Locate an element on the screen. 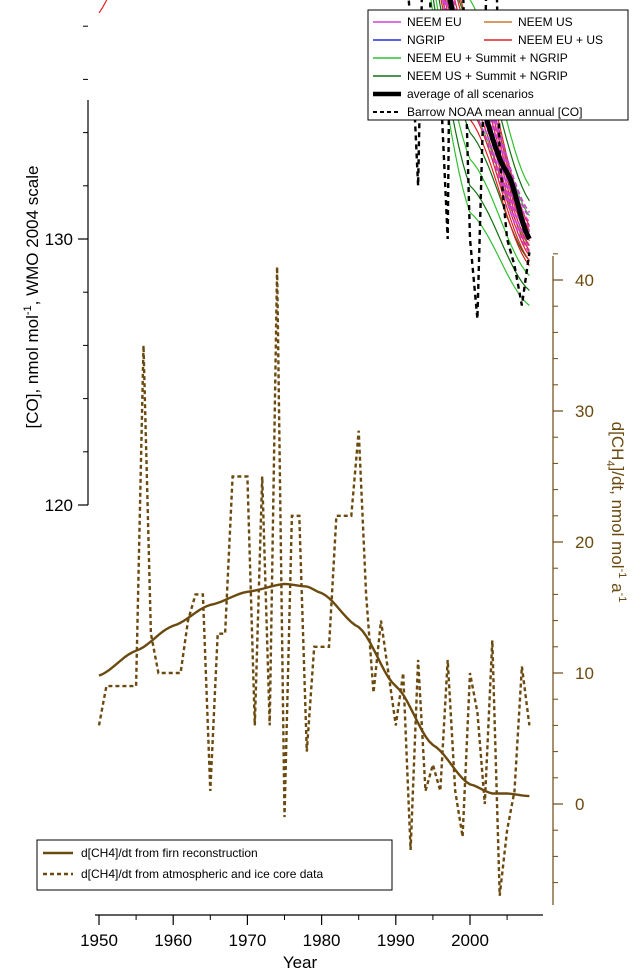 This screenshot has height=973, width=636. left-y-axis-title: [CO], nmol mol-1, WMO 2004 scale is located at coordinates (32, 297).